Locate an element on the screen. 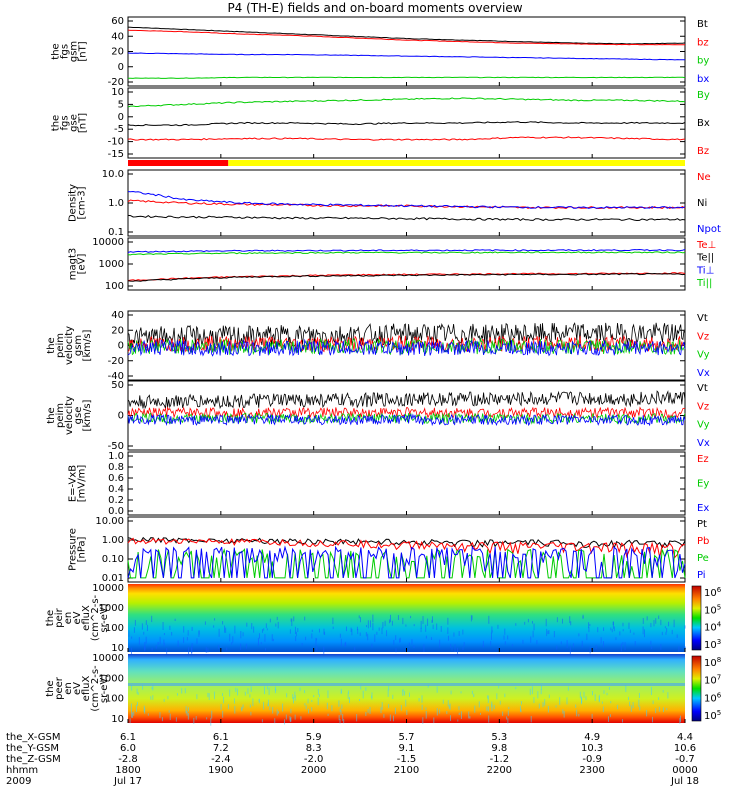 The image size is (750, 800). y-axis-label: Density is located at coordinates (73, 203).